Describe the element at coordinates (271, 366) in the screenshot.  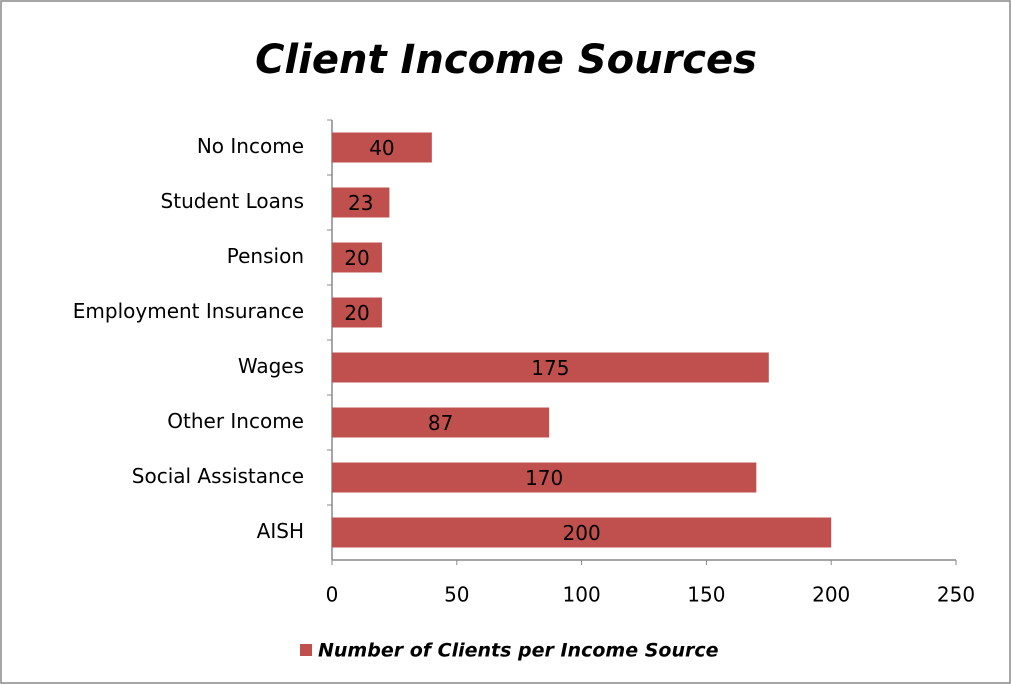
I see `y-tick-label: Wages` at that location.